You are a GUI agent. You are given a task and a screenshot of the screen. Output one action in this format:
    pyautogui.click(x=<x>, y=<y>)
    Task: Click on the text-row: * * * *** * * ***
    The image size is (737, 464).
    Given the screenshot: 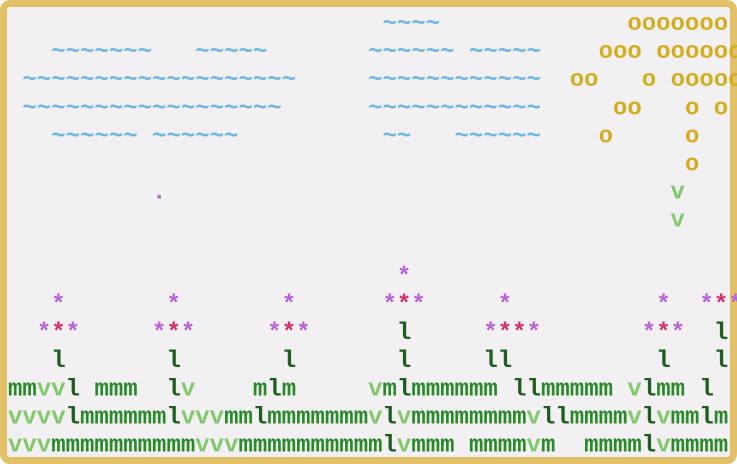 What is the action you would take?
    pyautogui.click(x=372, y=305)
    